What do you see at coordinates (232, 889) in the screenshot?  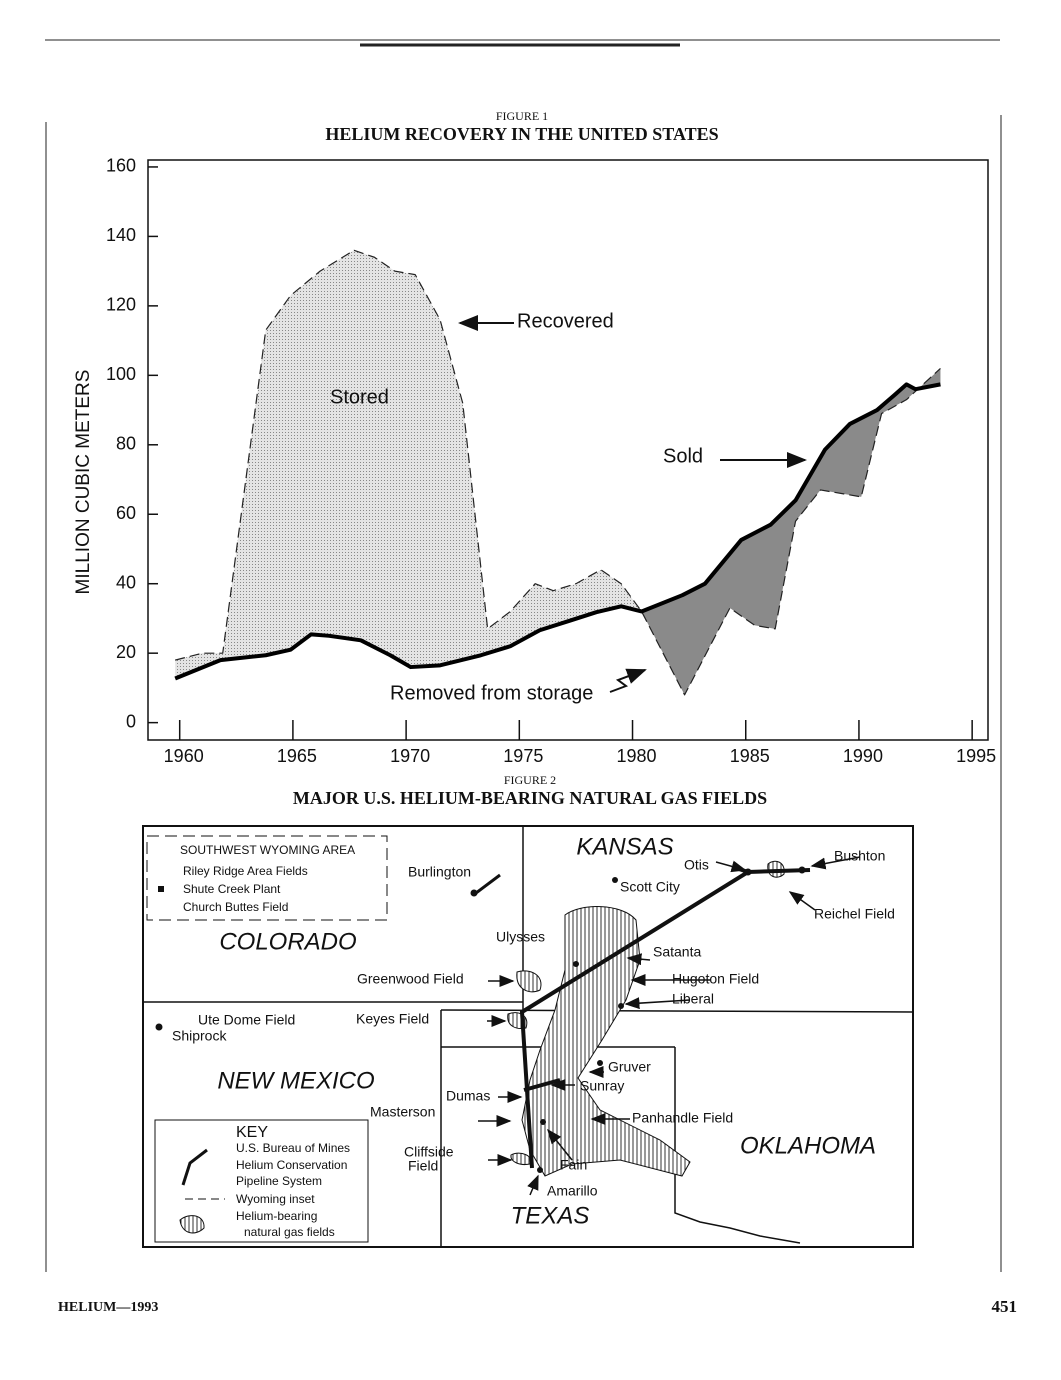 I see `inset-item: Shute Creek Plant` at bounding box center [232, 889].